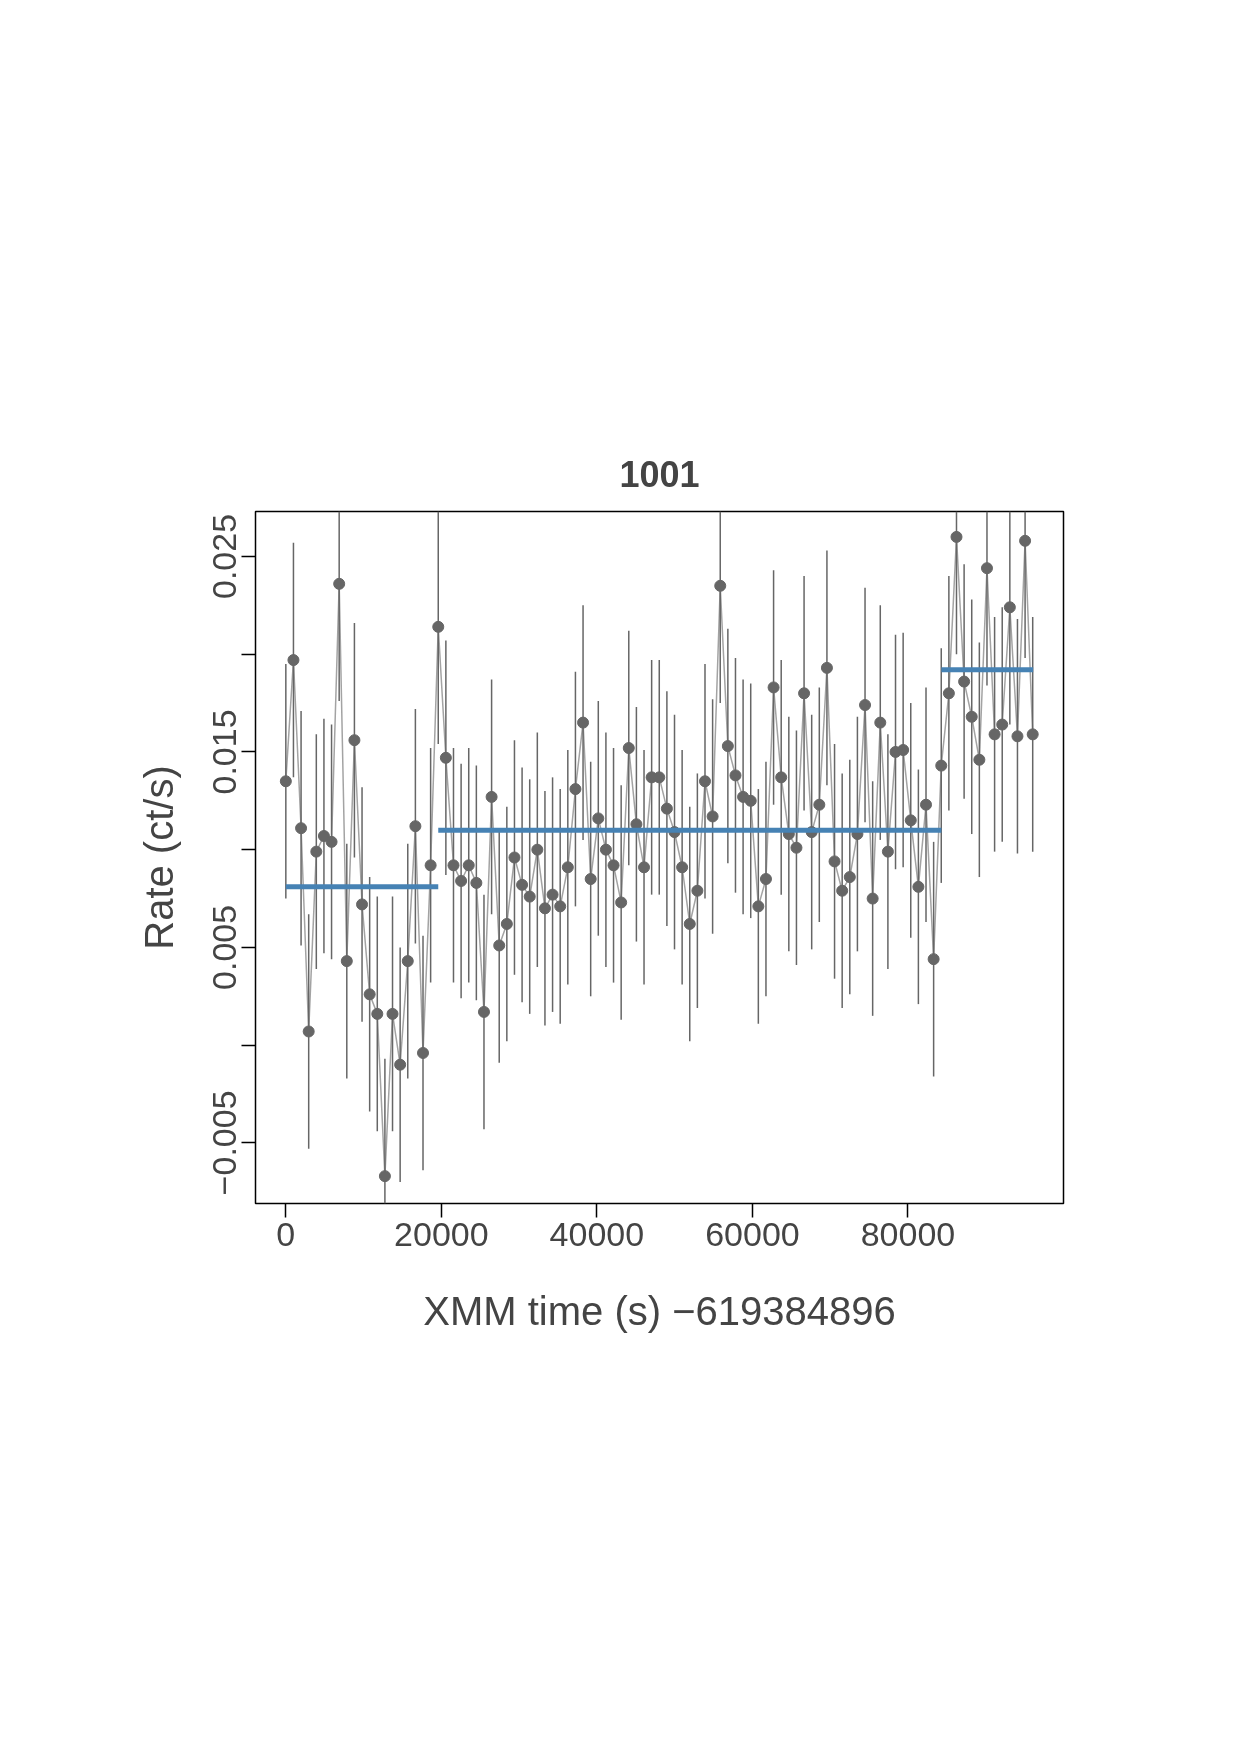  Describe the element at coordinates (659, 474) in the screenshot. I see `chart-title: 1001` at that location.